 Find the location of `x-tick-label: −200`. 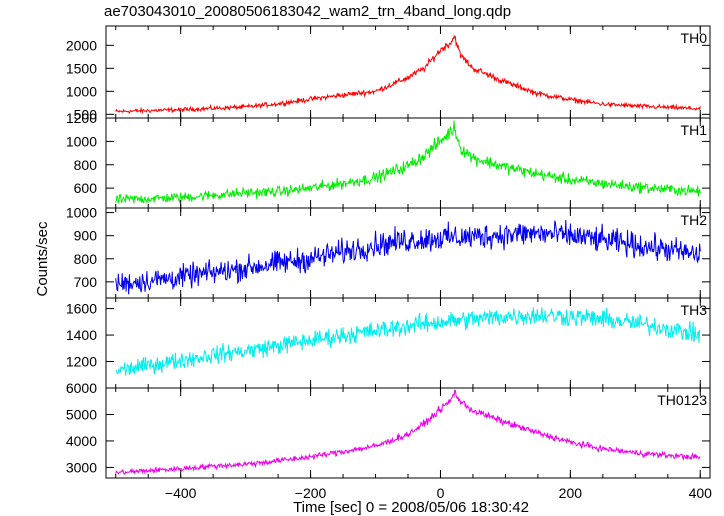

x-tick-label: −200 is located at coordinates (311, 493).